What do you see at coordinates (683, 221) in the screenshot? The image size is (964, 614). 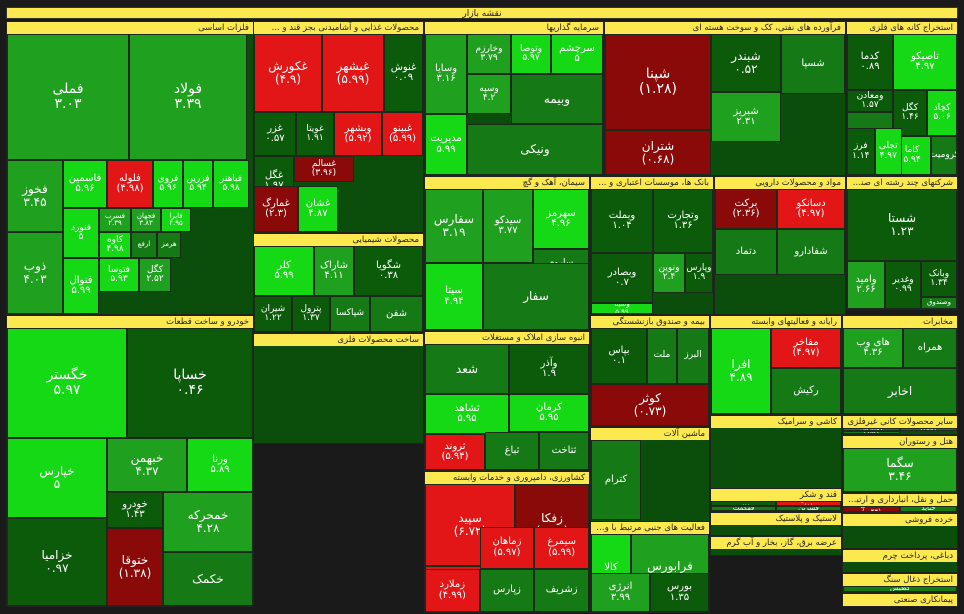 I see `stock-tile: وتجارت ۱.۳۶` at bounding box center [683, 221].